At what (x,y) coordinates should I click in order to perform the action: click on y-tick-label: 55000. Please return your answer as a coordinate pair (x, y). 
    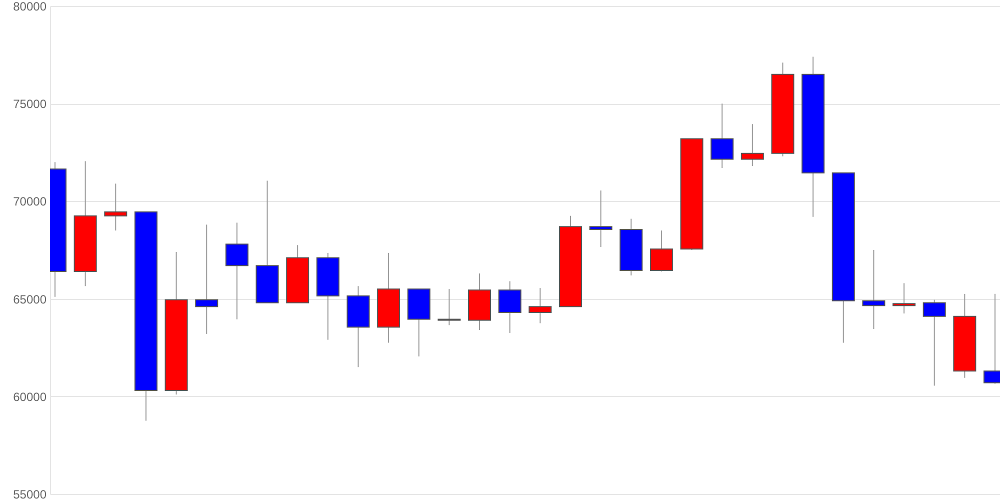
    Looking at the image, I should click on (30, 494).